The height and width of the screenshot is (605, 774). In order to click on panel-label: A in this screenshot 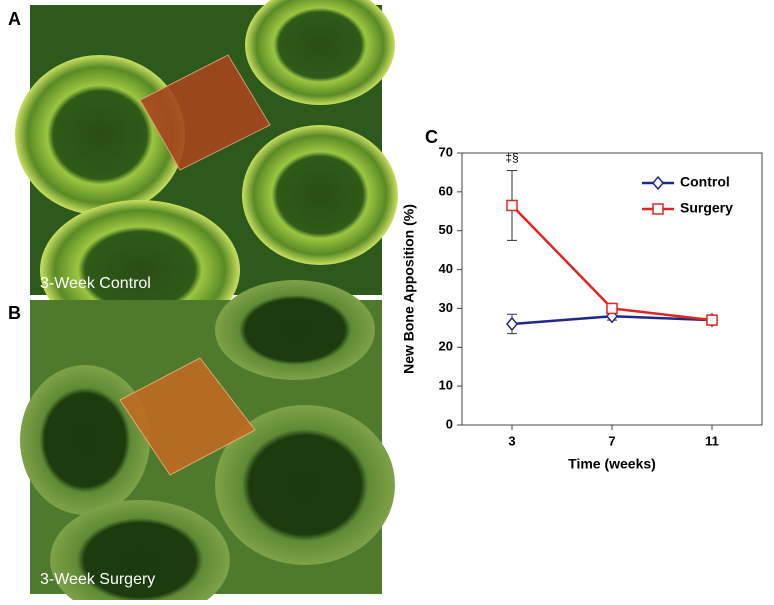, I will do `click(14, 19)`.